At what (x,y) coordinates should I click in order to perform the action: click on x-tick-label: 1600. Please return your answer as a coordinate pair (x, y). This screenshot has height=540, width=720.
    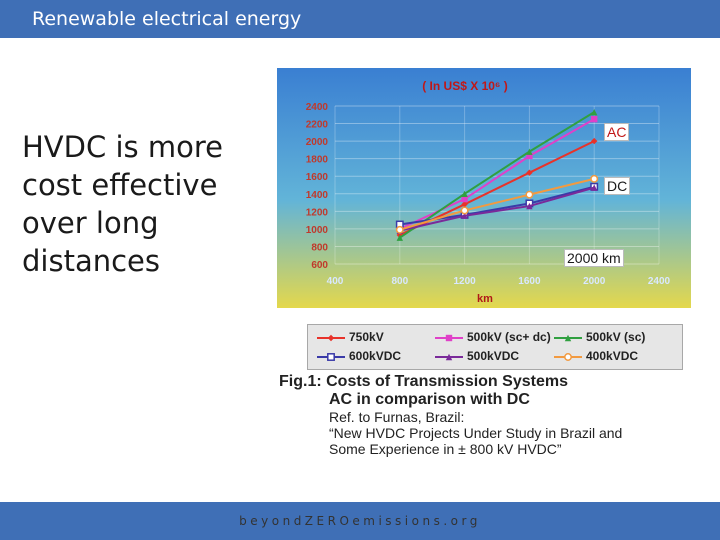
    Looking at the image, I should click on (529, 281).